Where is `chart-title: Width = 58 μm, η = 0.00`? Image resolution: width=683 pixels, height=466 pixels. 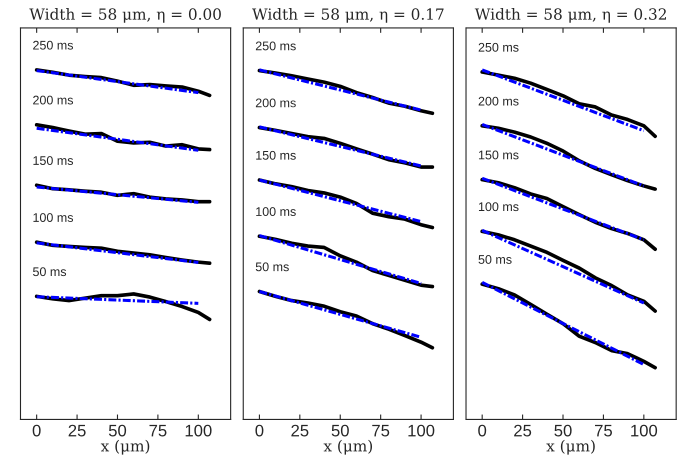
chart-title: Width = 58 μm, η = 0.00 is located at coordinates (125, 15).